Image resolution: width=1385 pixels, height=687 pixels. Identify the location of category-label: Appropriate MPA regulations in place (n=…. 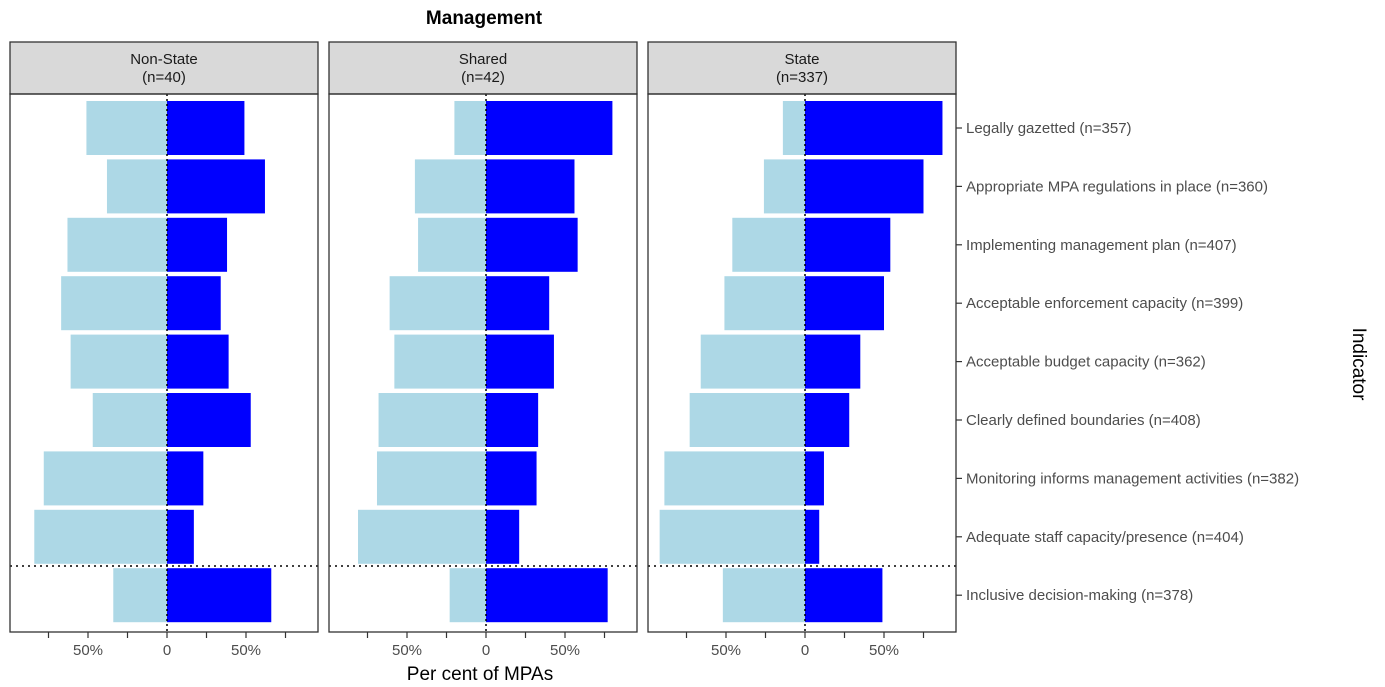
(1117, 186).